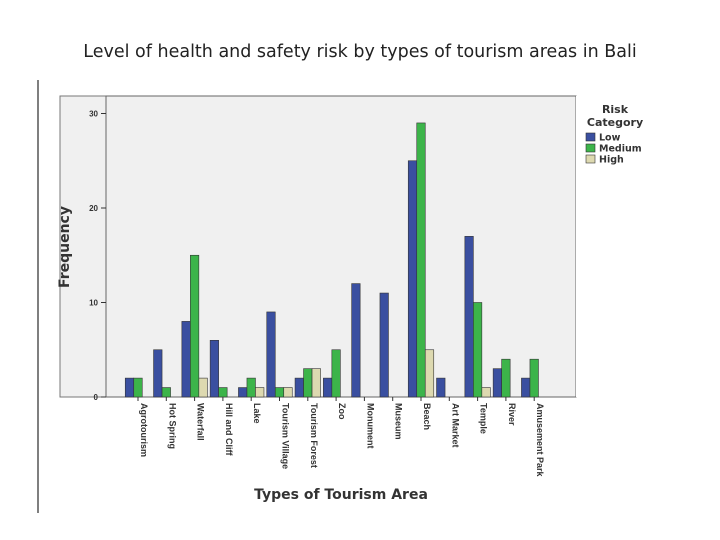 The image size is (720, 540). Describe the element at coordinates (484, 418) in the screenshot. I see `x-category-label: Temple` at that location.